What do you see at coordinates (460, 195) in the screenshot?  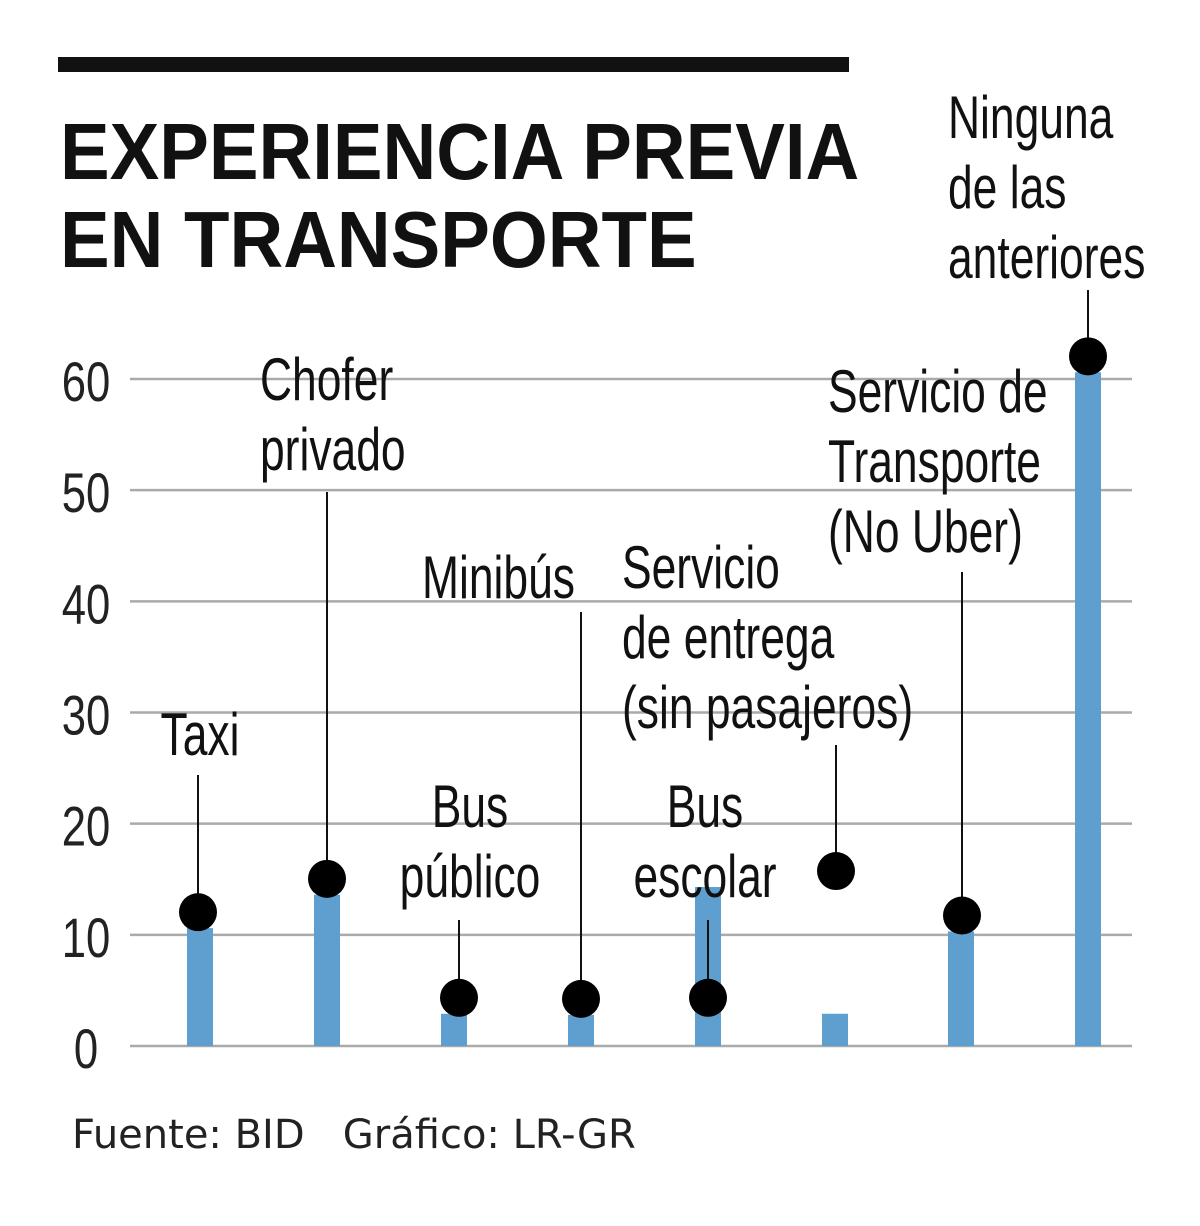 I see `chart-title: EXPERIENCIA PREVIA EN TRANSPORTE` at bounding box center [460, 195].